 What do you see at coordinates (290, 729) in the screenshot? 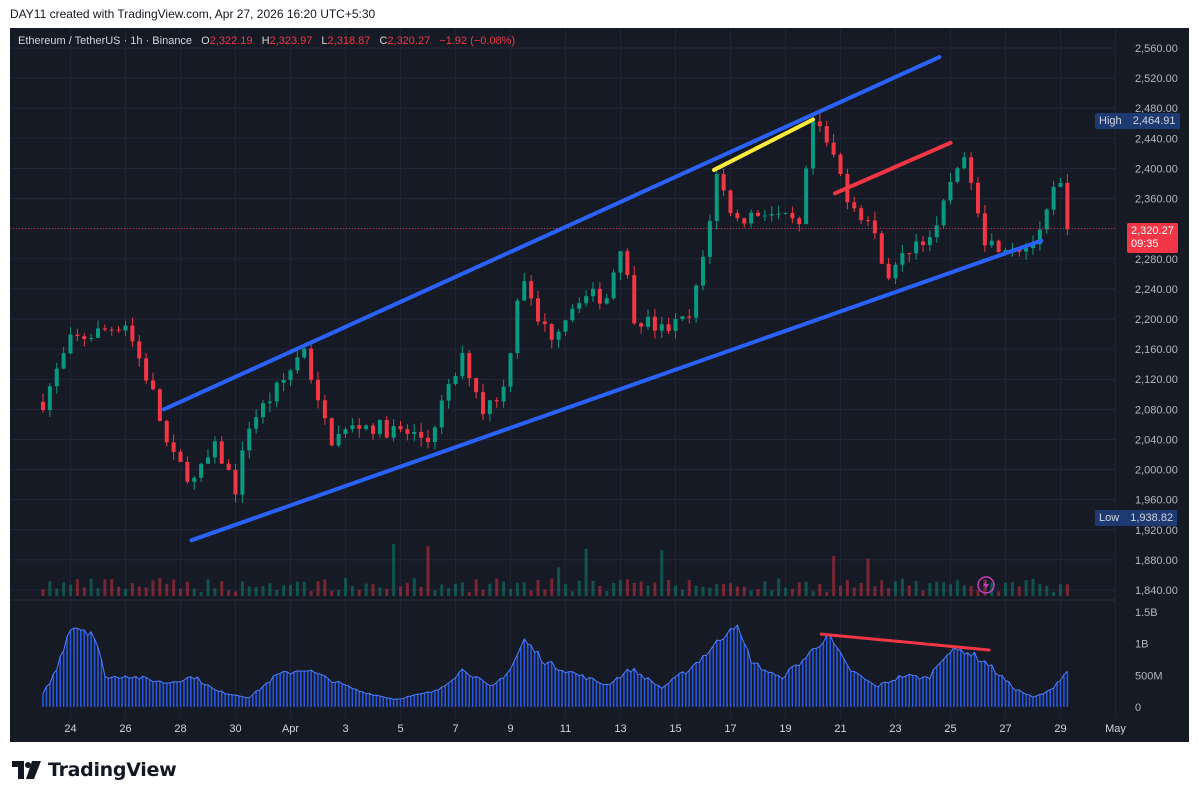
I see `time-tick-label: Apr` at bounding box center [290, 729].